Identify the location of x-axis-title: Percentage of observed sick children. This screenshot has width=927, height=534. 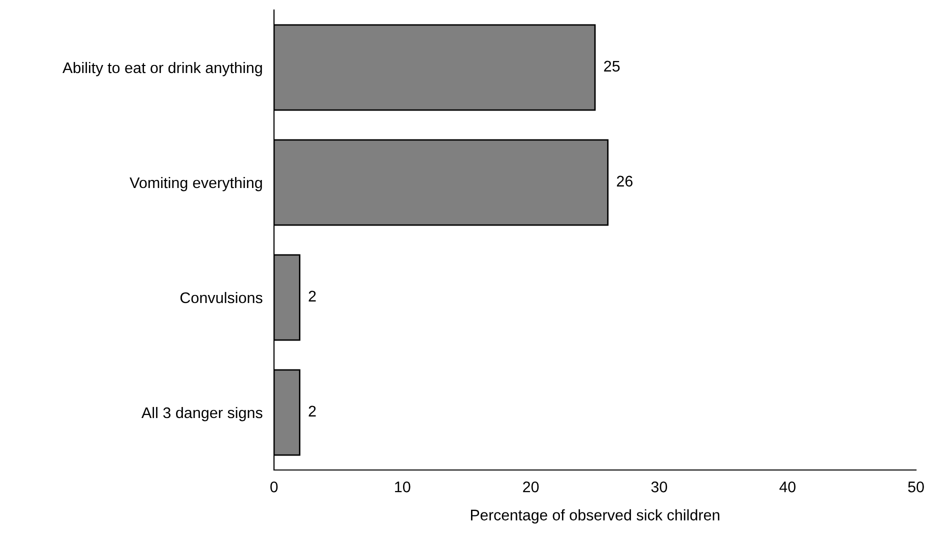
(595, 516).